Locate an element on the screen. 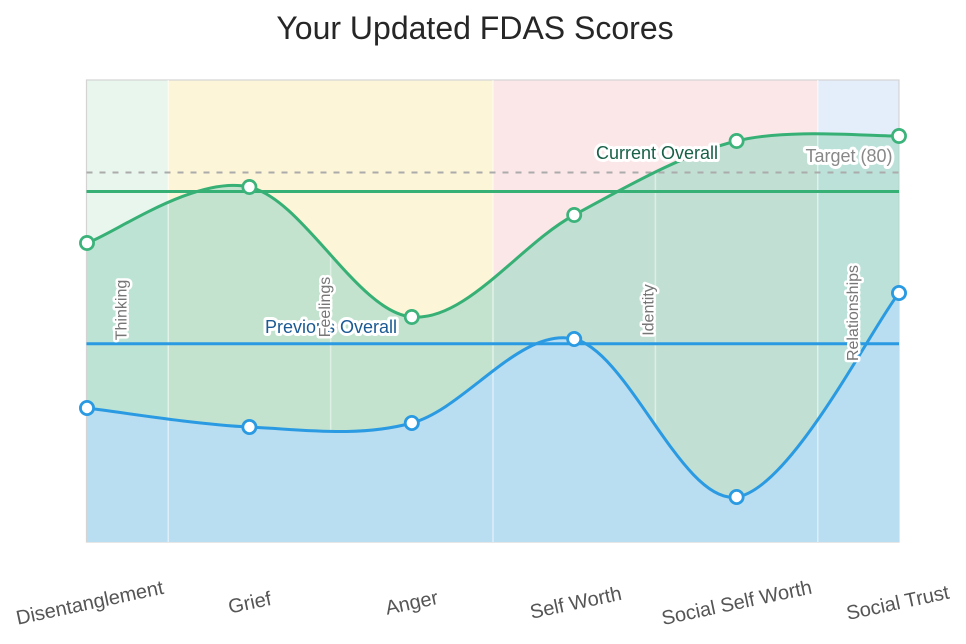 The image size is (966, 644). svg-text: Previous Overall is located at coordinates (331, 327).